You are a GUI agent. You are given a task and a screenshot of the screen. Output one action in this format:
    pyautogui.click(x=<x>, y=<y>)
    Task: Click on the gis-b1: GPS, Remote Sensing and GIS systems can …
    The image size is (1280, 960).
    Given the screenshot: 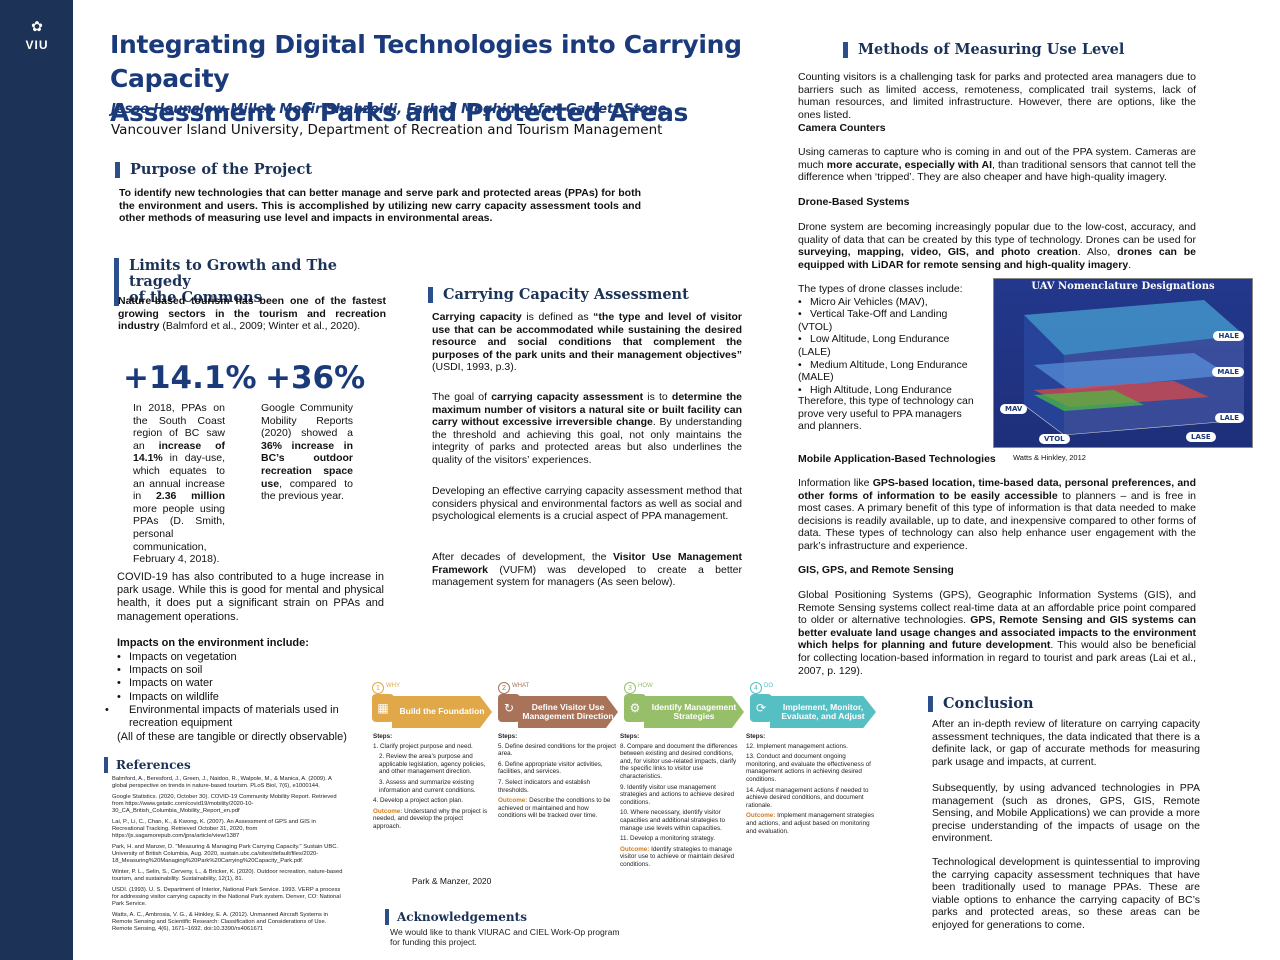 What is the action you would take?
    pyautogui.click(x=997, y=633)
    